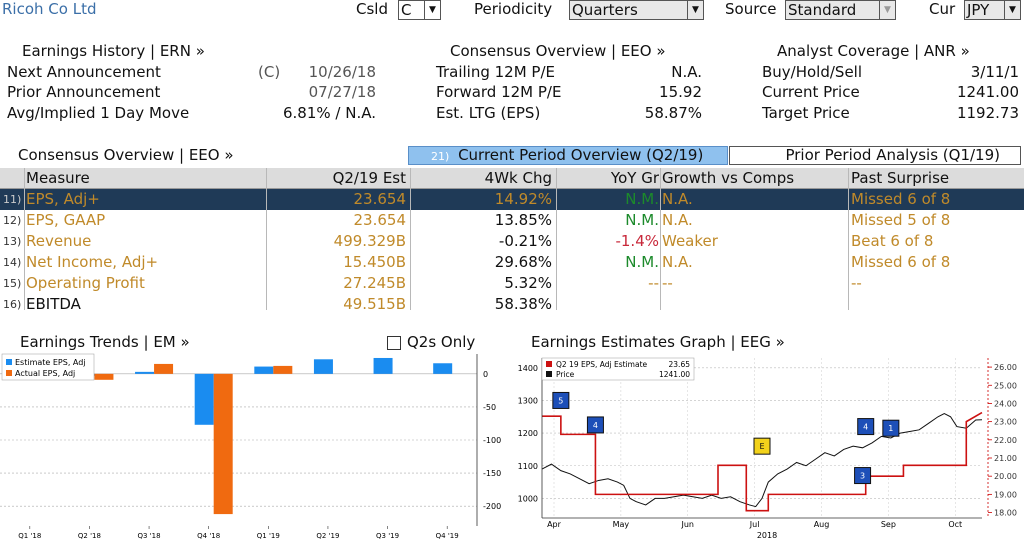  I want to click on earnings-graph-title: Earnings Estimates Graph | EEG », so click(658, 342).